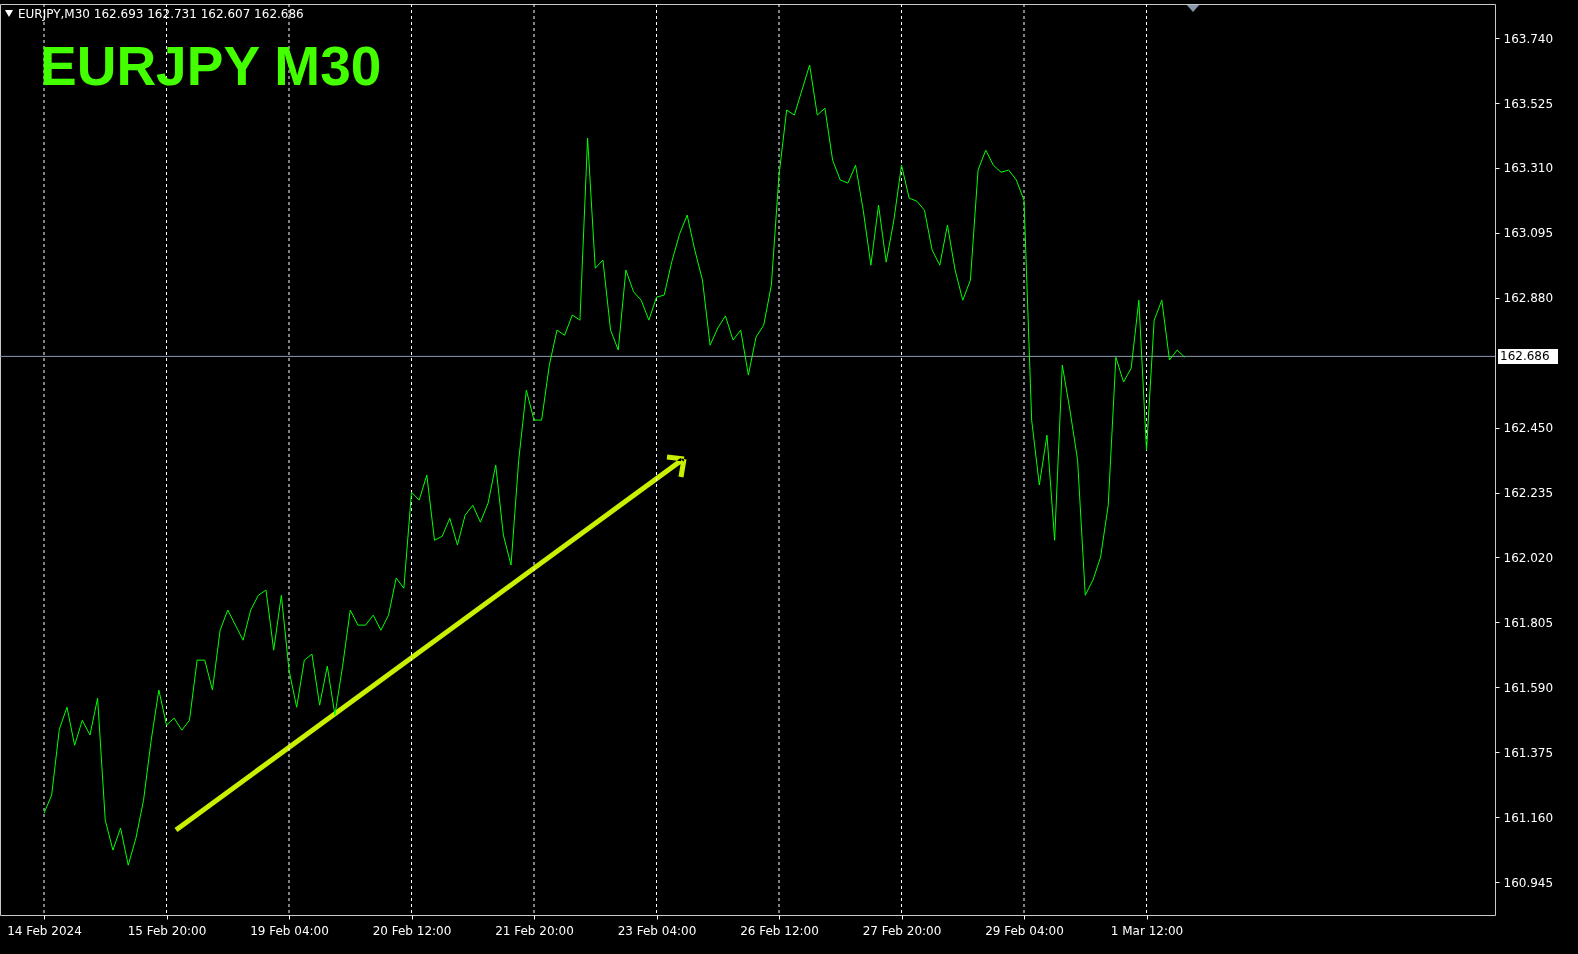 This screenshot has width=1578, height=954. Describe the element at coordinates (1528, 622) in the screenshot. I see `y-tick-label: 161.805` at that location.